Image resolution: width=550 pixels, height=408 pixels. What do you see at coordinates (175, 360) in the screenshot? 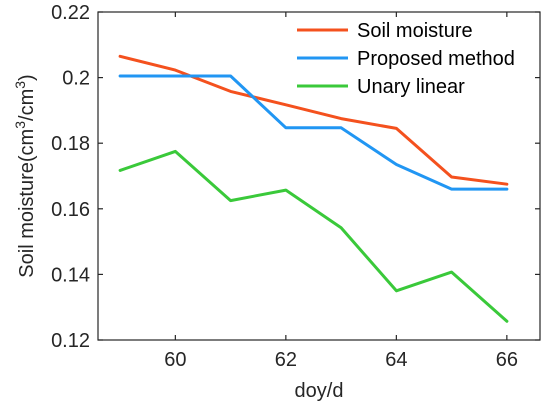
I see `x-tick-label: 60` at bounding box center [175, 360].